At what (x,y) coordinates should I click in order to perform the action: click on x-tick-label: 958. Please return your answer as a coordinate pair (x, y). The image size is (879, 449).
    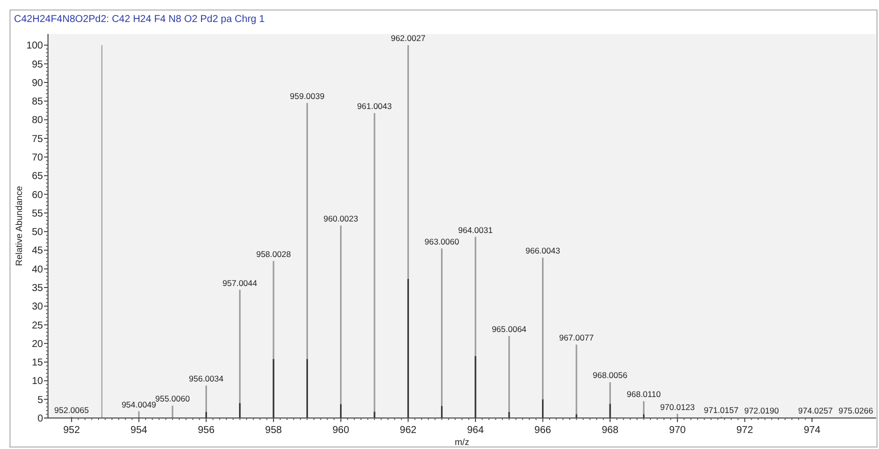
    Looking at the image, I should click on (273, 430).